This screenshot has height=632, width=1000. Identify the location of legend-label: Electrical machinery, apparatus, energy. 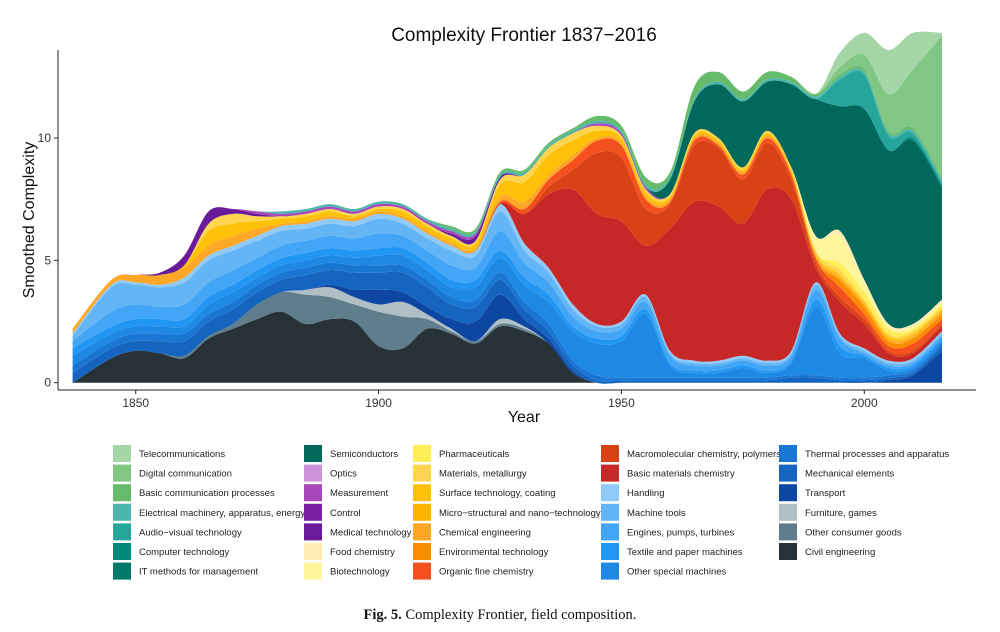
(222, 513).